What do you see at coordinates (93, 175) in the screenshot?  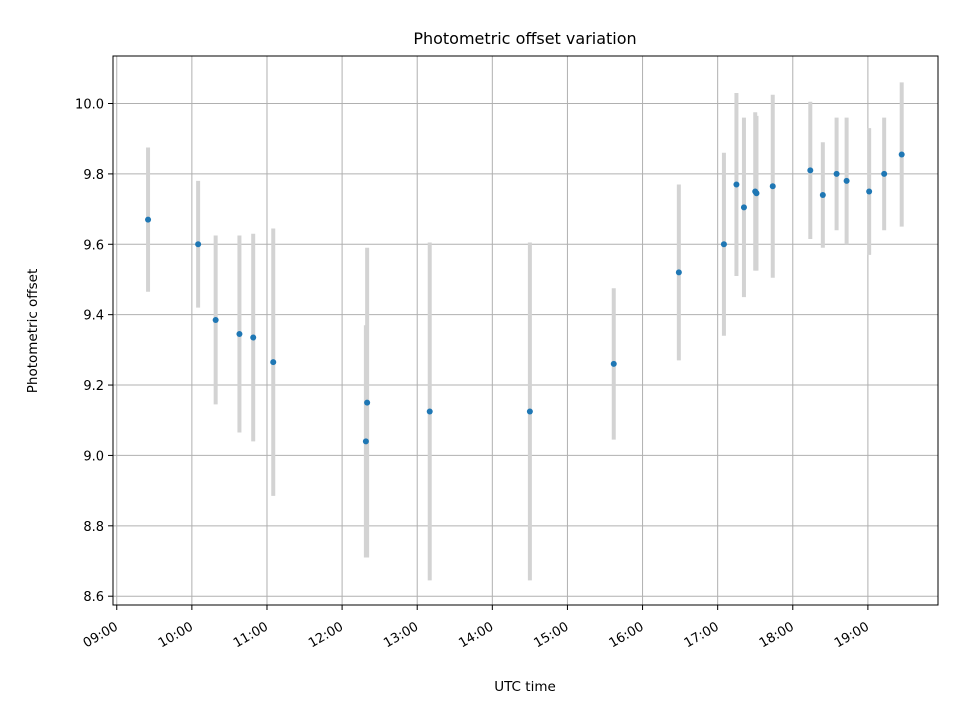 I see `y-tick-label: 9.8` at bounding box center [93, 175].